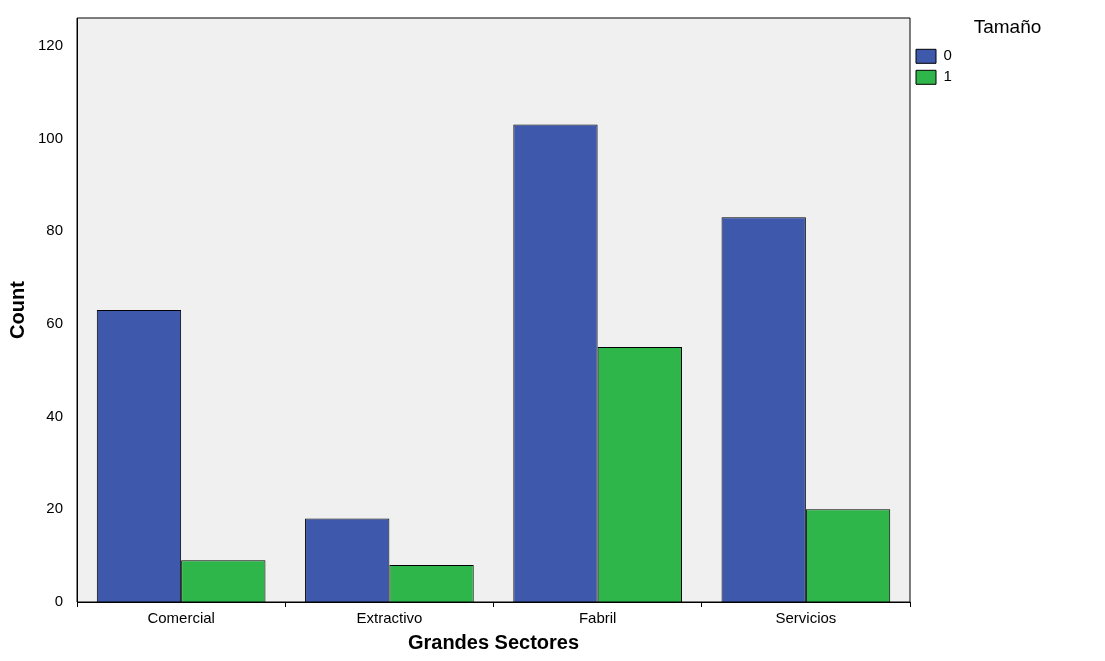 The image size is (1105, 661). What do you see at coordinates (55, 415) in the screenshot?
I see `y-tick-label: 40` at bounding box center [55, 415].